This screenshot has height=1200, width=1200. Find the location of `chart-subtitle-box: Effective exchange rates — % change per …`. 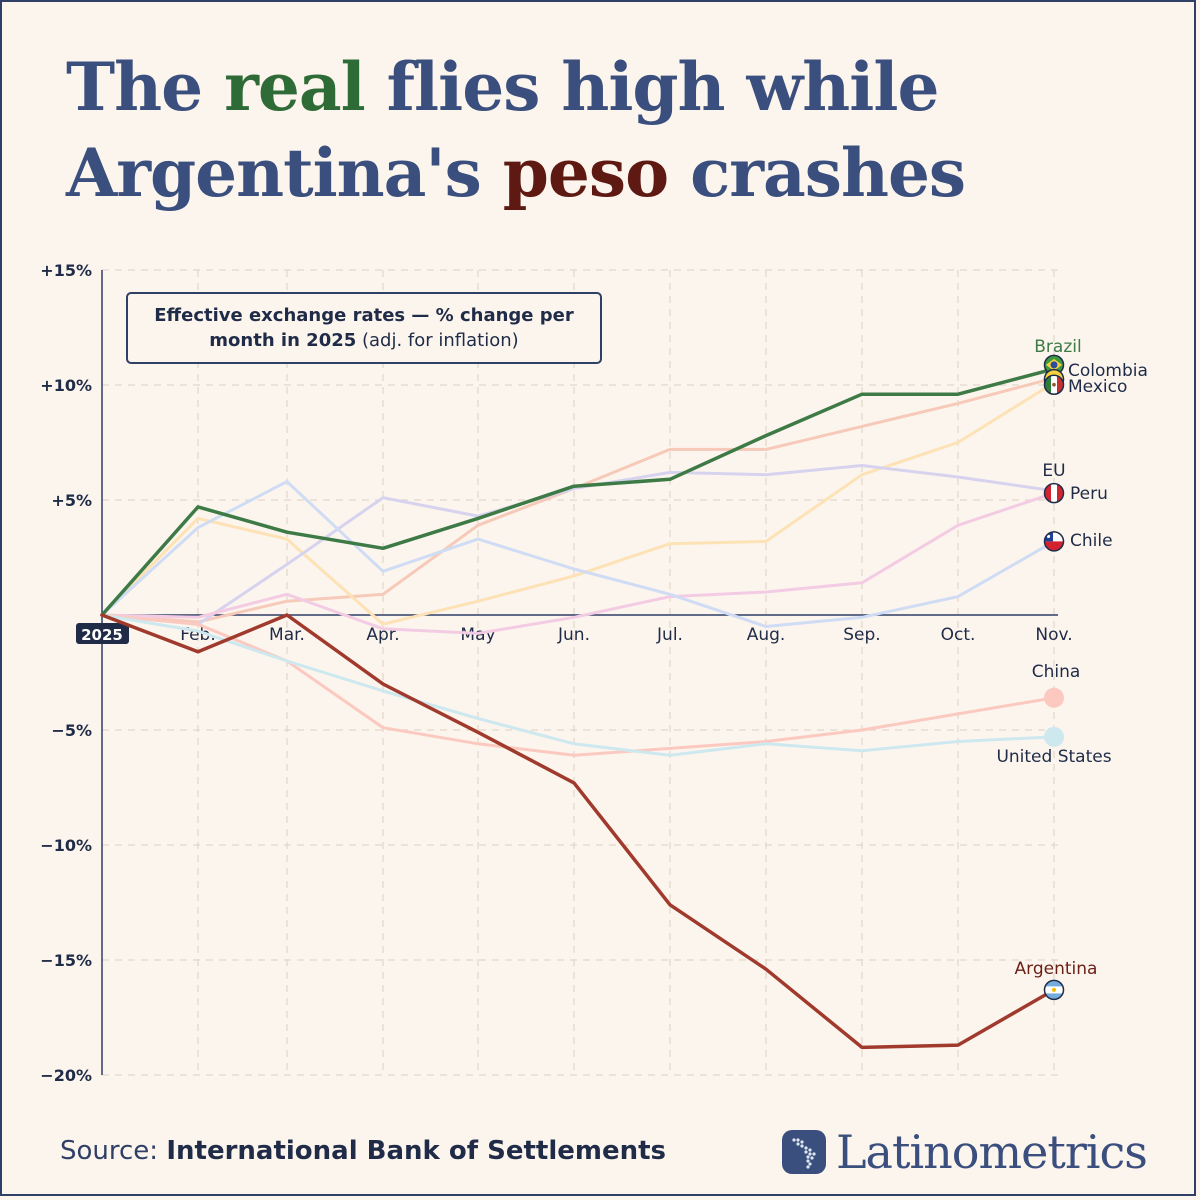

chart-subtitle-box: Effective exchange rates — % change per … is located at coordinates (364, 328).